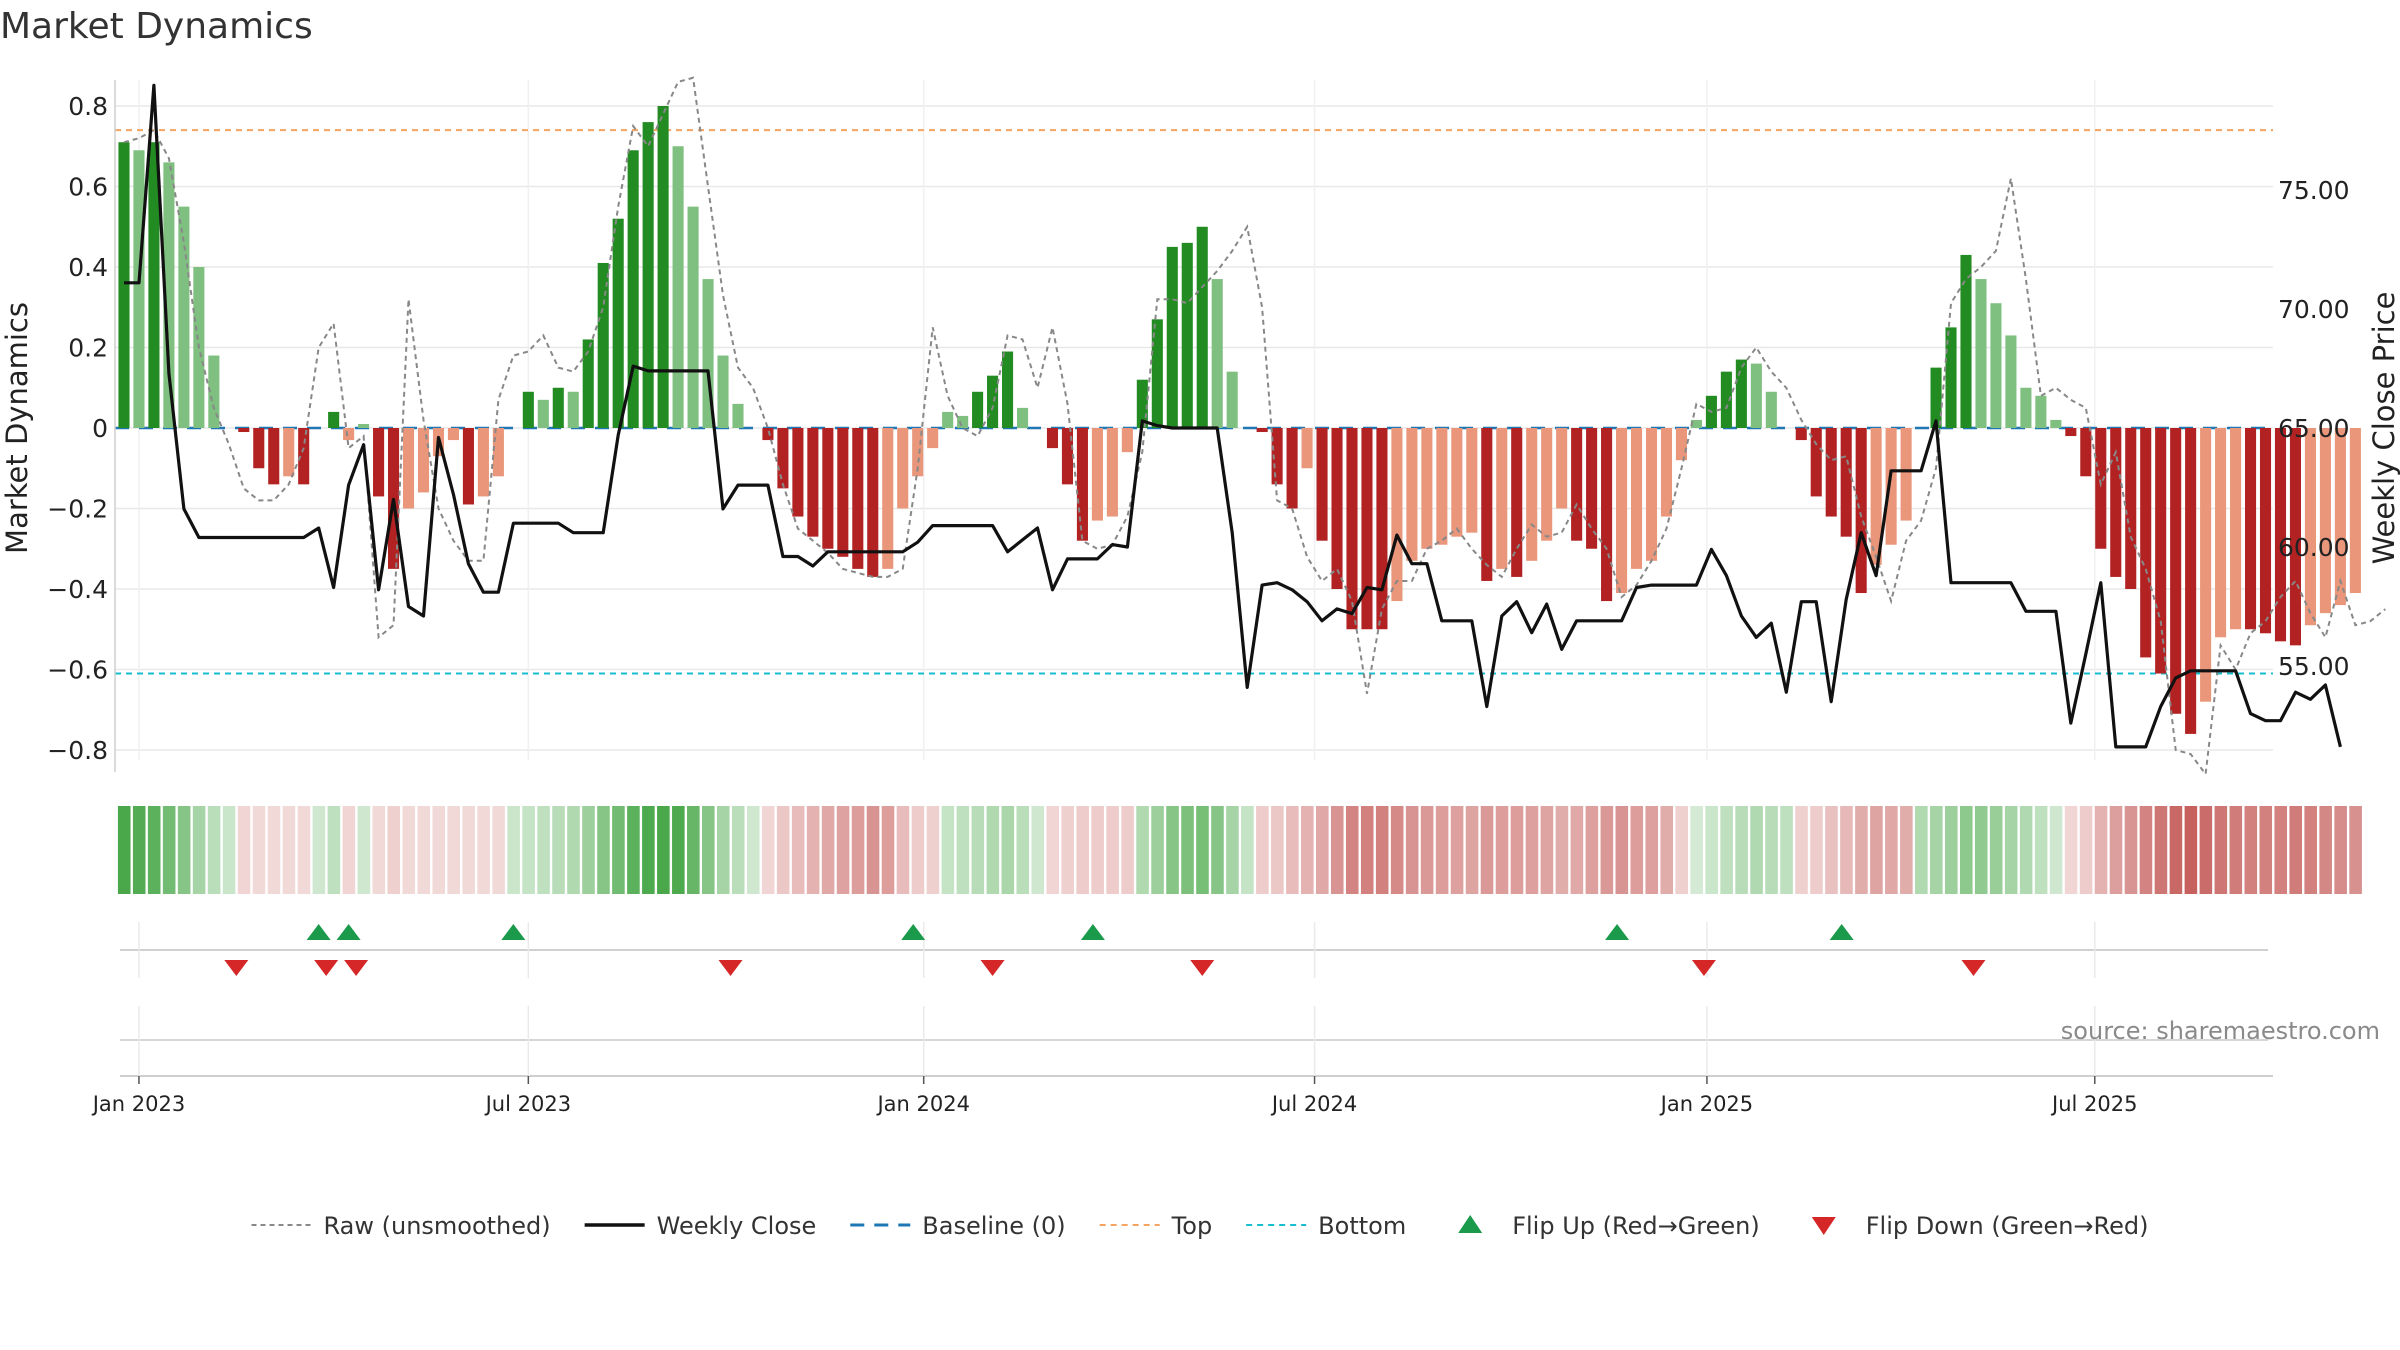 Image resolution: width=2400 pixels, height=1350 pixels. Describe the element at coordinates (2007, 1226) in the screenshot. I see `legend-label: Flip Down (Green→Red)` at that location.